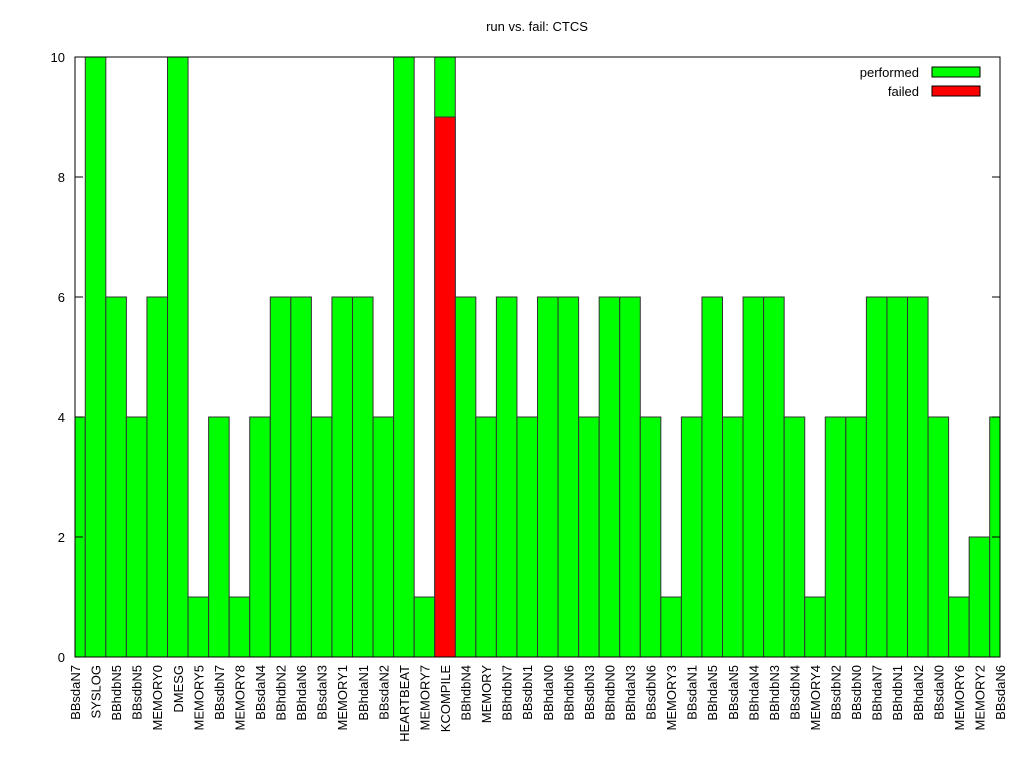  I want to click on x-tick-label: BBhdaN0, so click(548, 693).